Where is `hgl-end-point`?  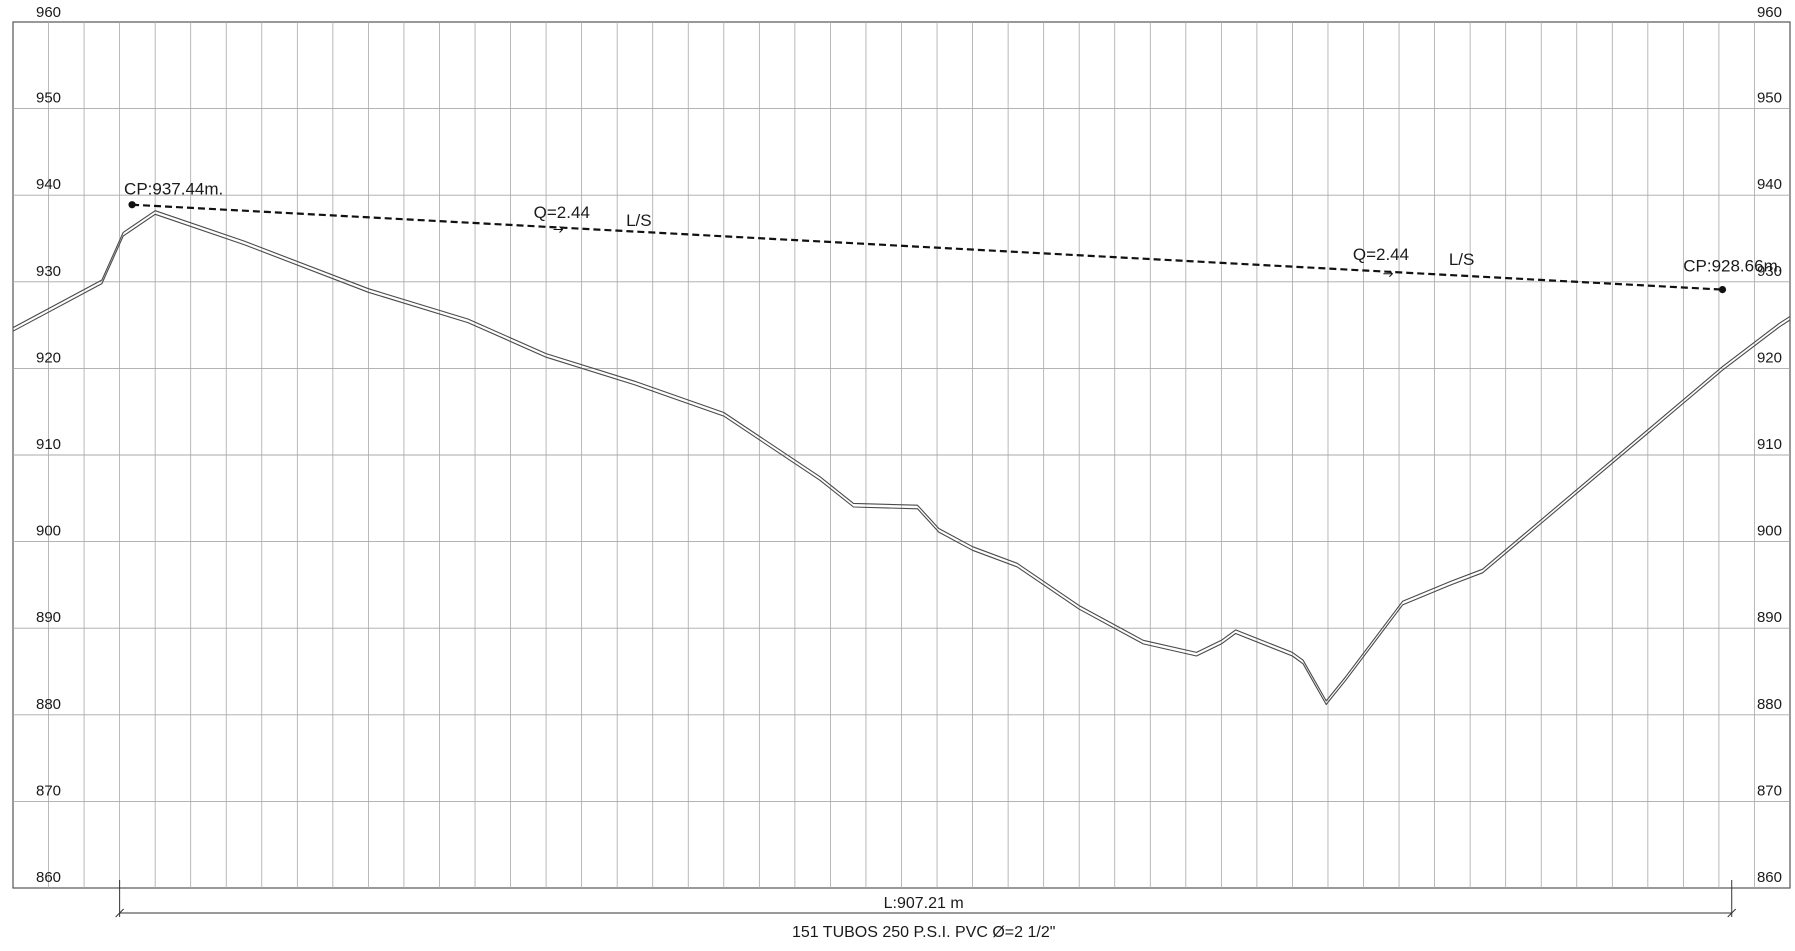
hgl-end-point is located at coordinates (1722, 289).